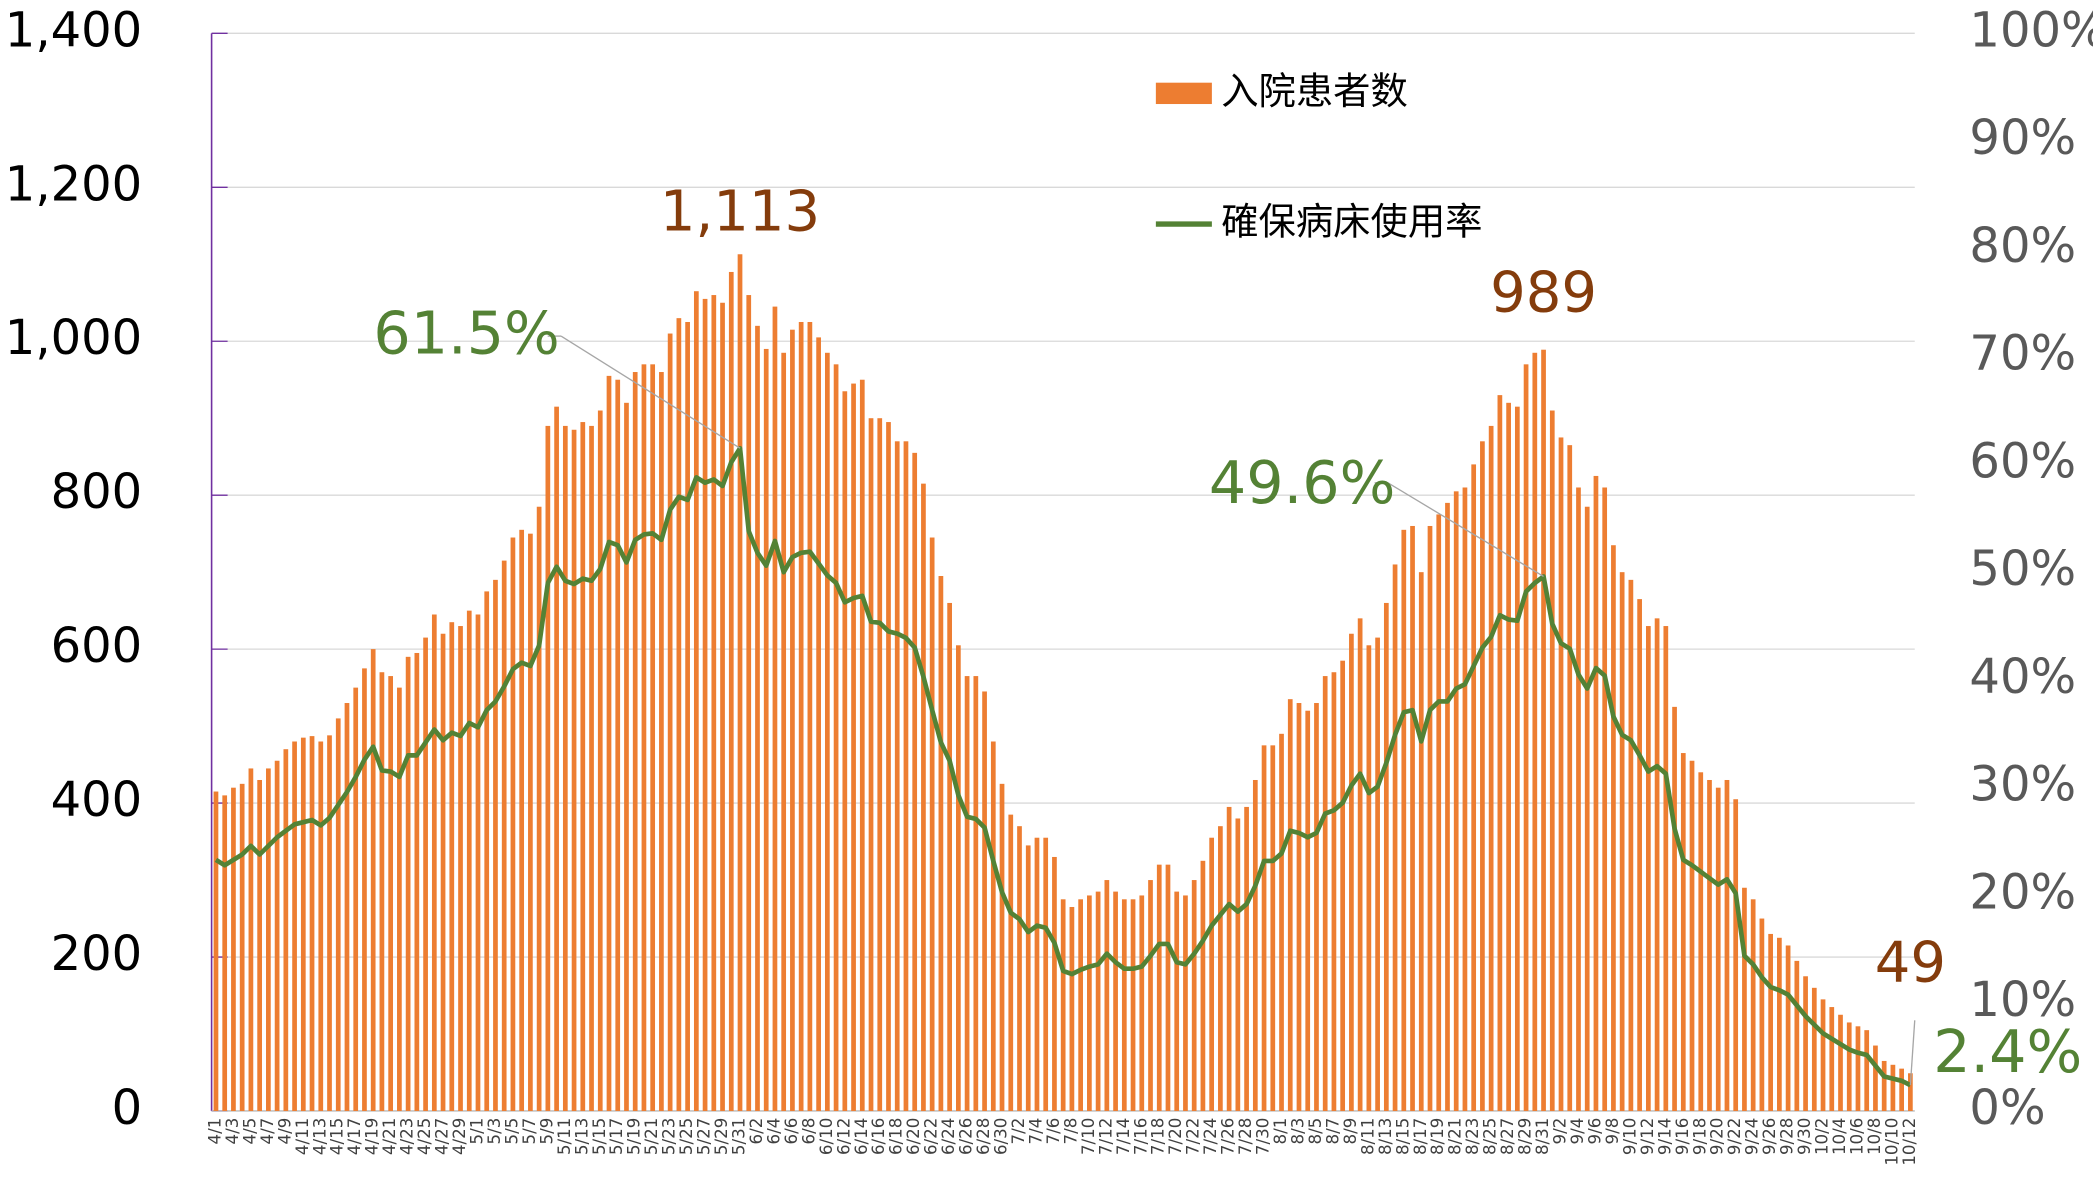 This screenshot has width=2093, height=1187. What do you see at coordinates (1140, 1136) in the screenshot?
I see `x-tick-label: 7/16` at bounding box center [1140, 1136].